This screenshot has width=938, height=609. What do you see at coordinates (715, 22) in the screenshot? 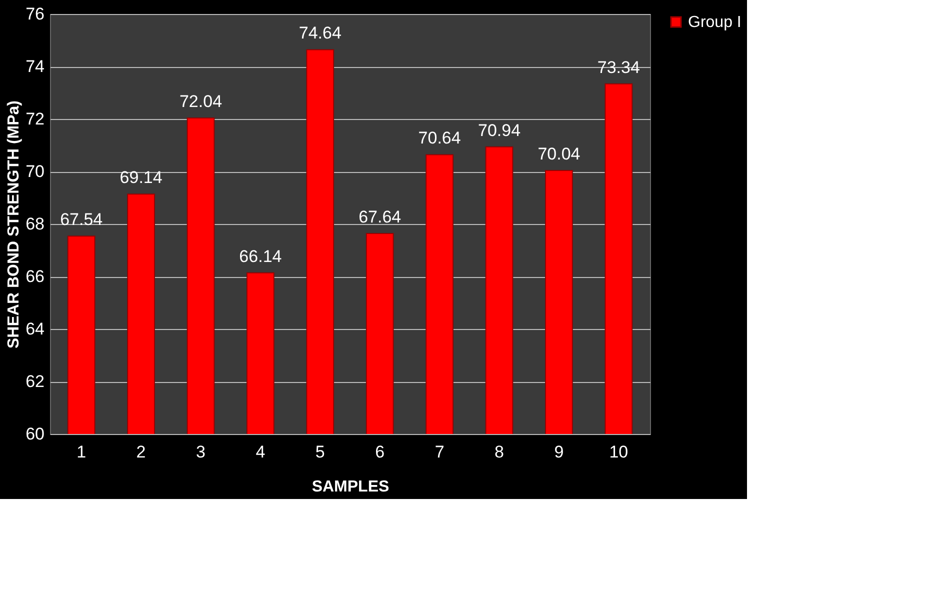
I see `legend-label: Group I` at bounding box center [715, 22].